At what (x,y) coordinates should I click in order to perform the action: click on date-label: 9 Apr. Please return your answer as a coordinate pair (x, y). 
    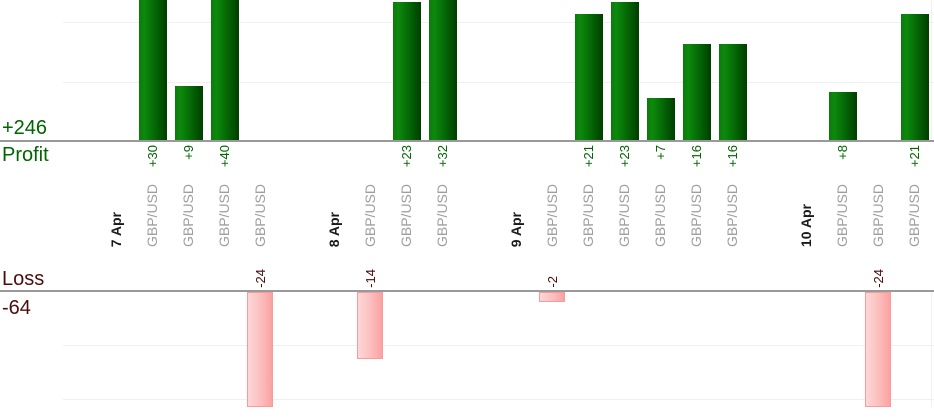
    Looking at the image, I should click on (516, 229).